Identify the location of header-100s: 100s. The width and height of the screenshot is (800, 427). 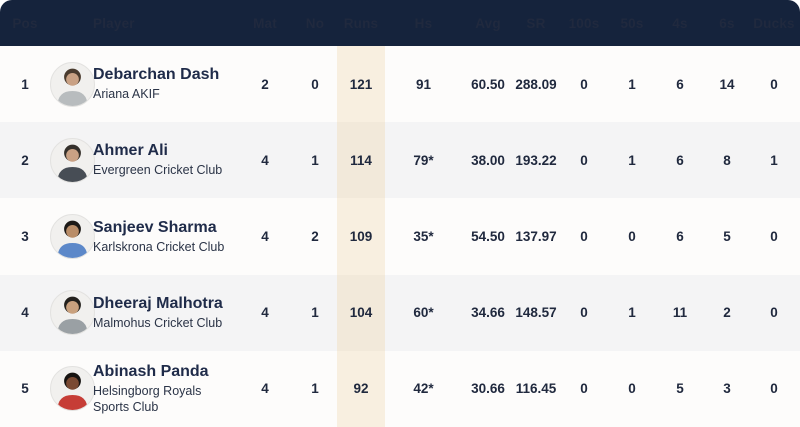
(584, 23).